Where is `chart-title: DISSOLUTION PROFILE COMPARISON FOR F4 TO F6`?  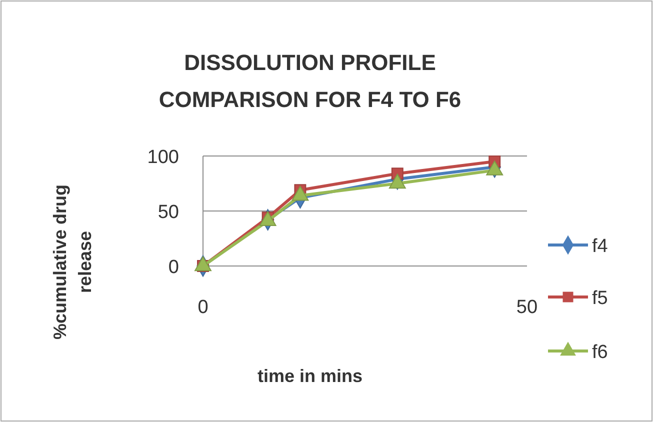 chart-title: DISSOLUTION PROFILE COMPARISON FOR F4 TO F6 is located at coordinates (310, 81).